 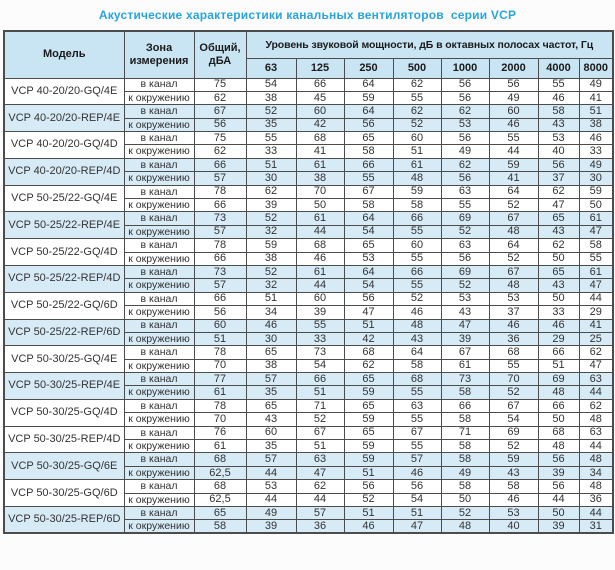 I want to click on level-cell-125hz: 66, so click(x=320, y=379).